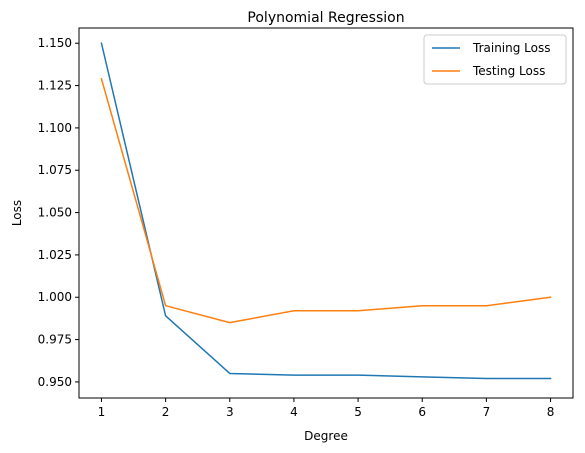 The image size is (585, 453). Describe the element at coordinates (358, 412) in the screenshot. I see `x-tick-label: 5` at that location.